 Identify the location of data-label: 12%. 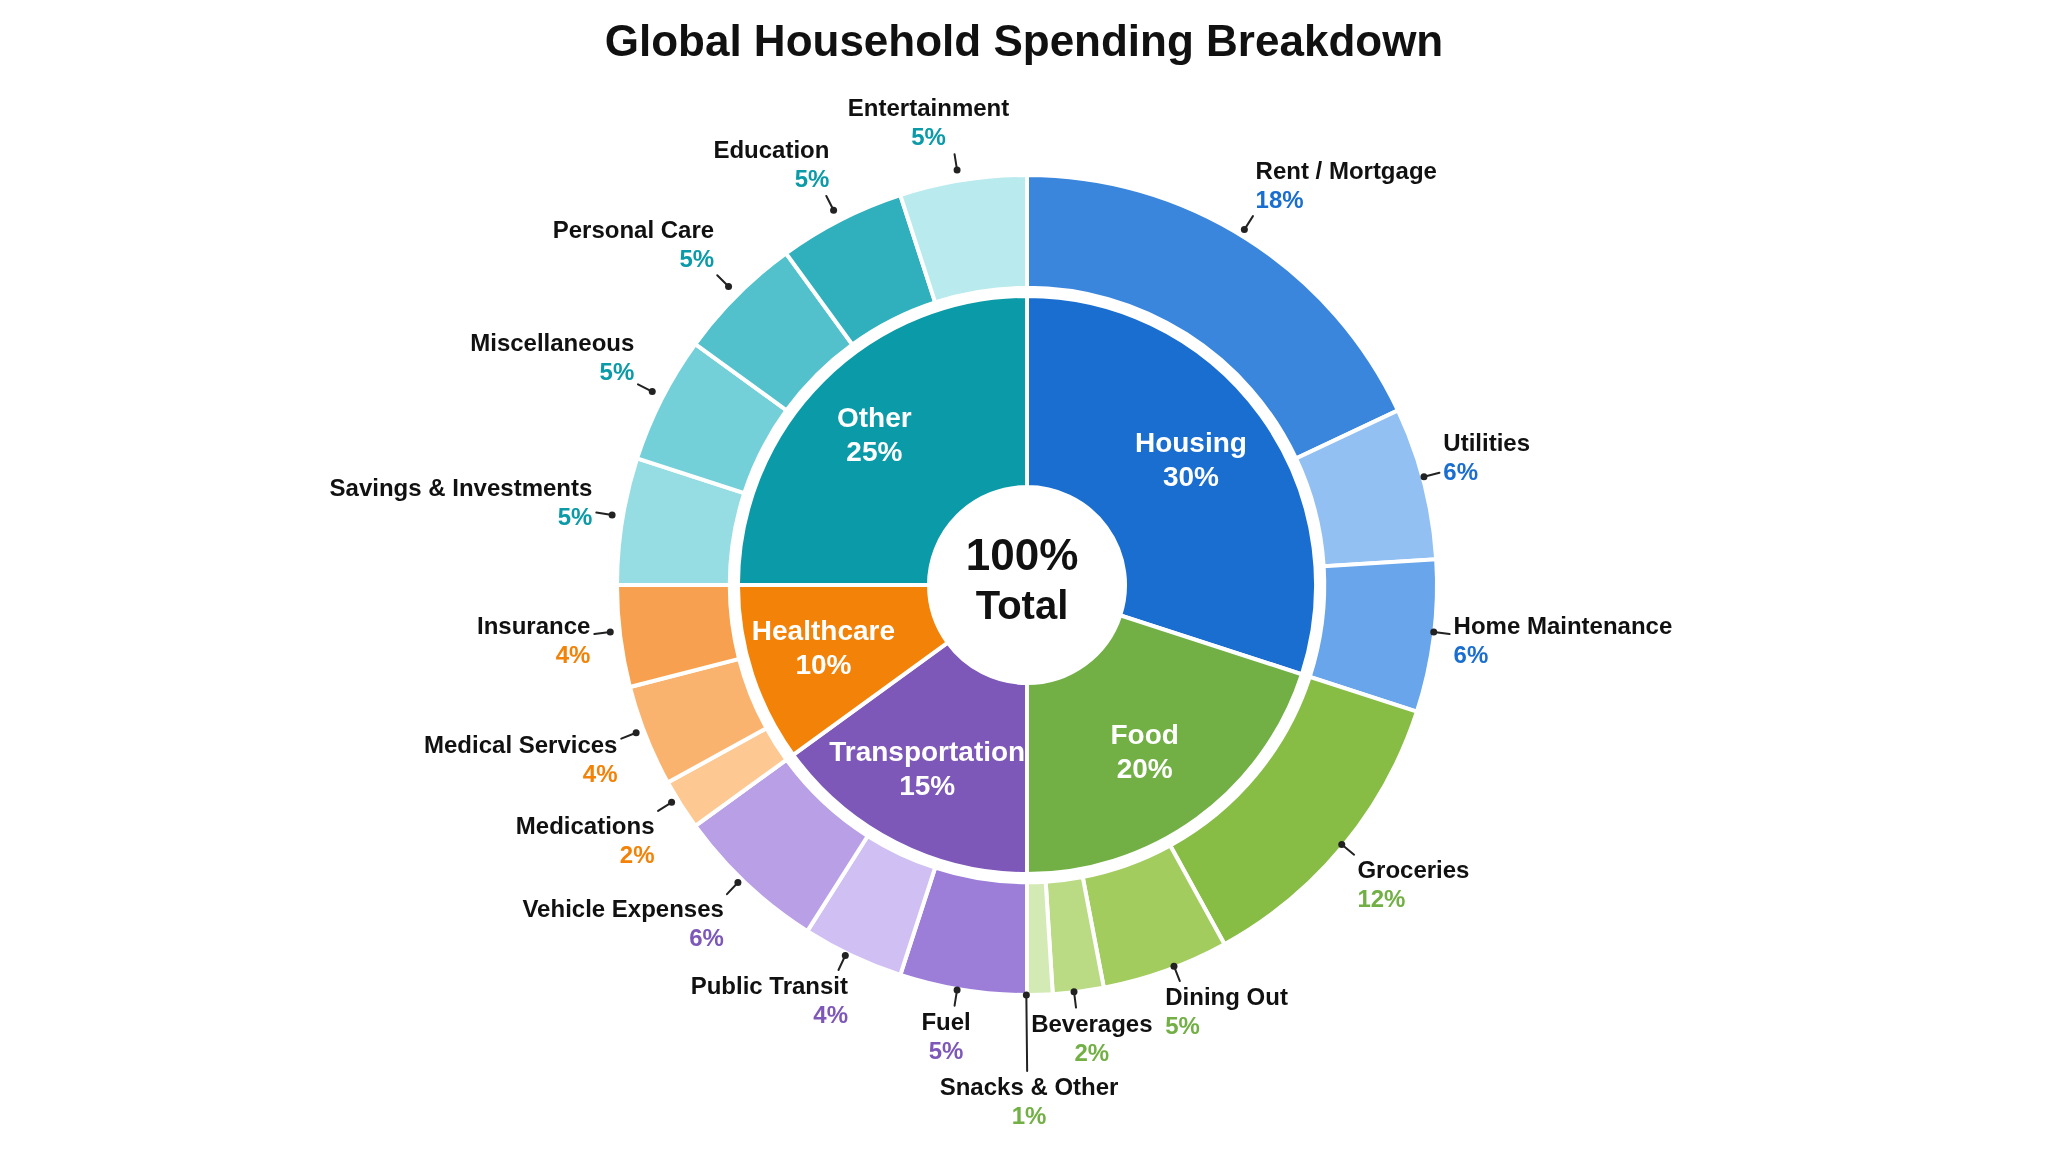
(1381, 898).